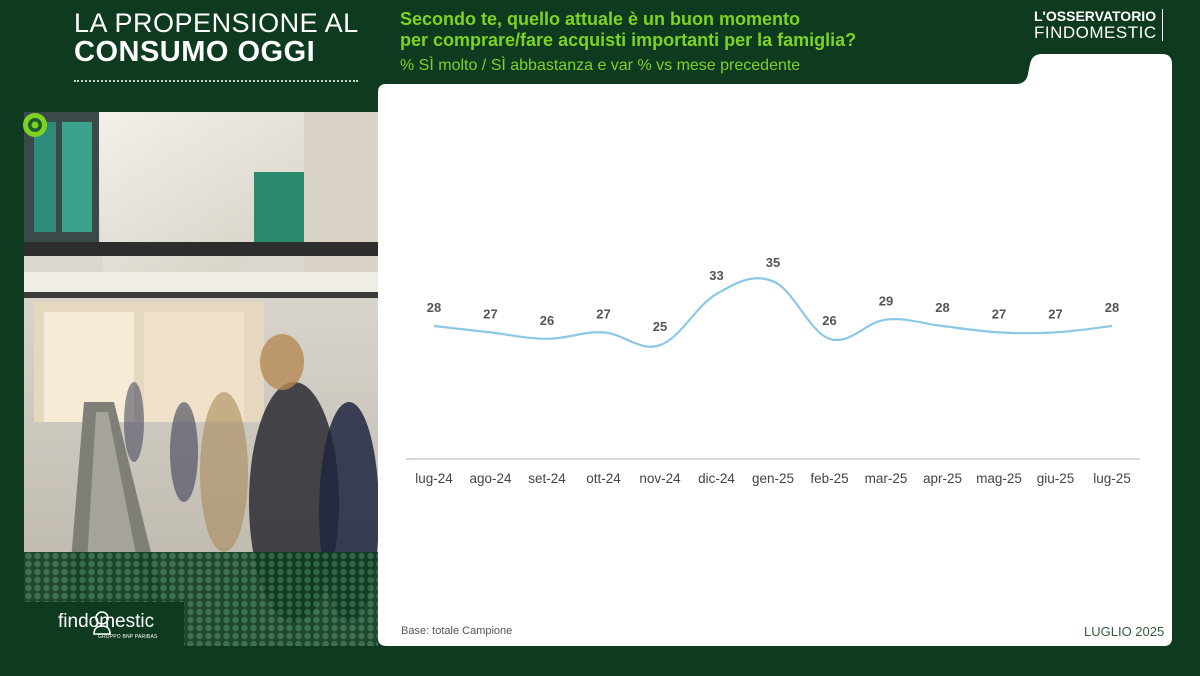  Describe the element at coordinates (999, 313) in the screenshot. I see `data-label-mag-25: 27` at that location.